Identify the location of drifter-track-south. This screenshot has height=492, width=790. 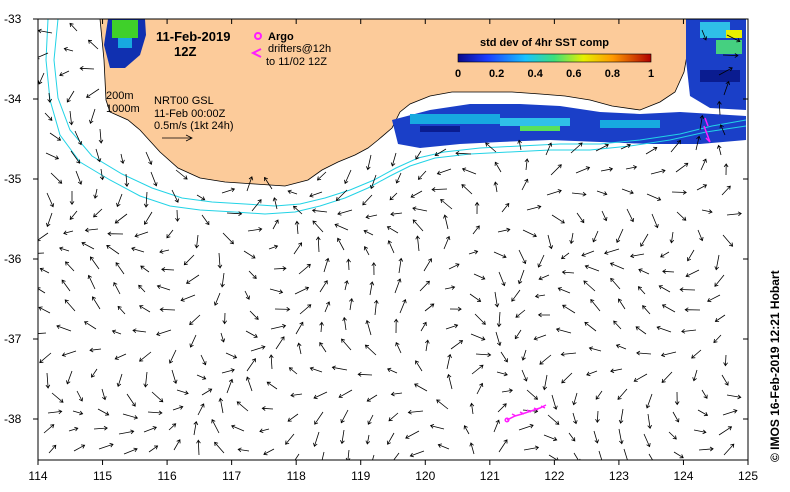
(525, 413).